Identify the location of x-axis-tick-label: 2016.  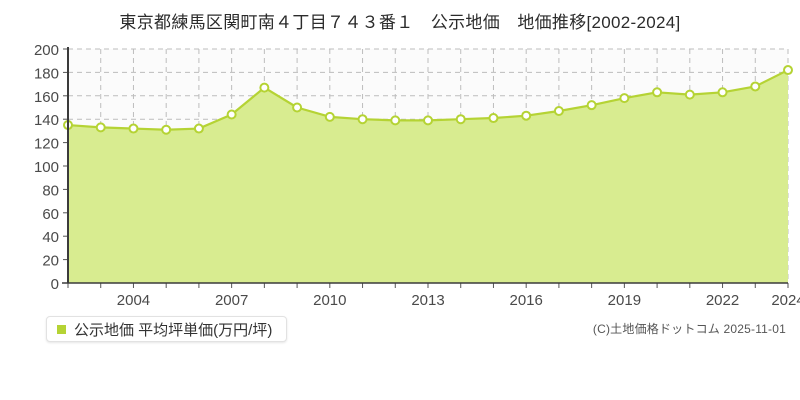
(525, 300).